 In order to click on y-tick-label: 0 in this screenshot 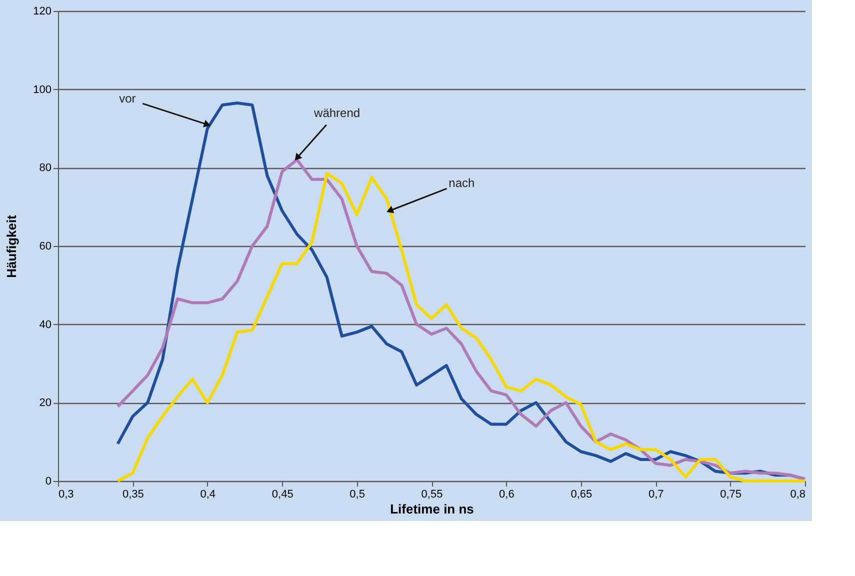, I will do `click(48, 482)`.